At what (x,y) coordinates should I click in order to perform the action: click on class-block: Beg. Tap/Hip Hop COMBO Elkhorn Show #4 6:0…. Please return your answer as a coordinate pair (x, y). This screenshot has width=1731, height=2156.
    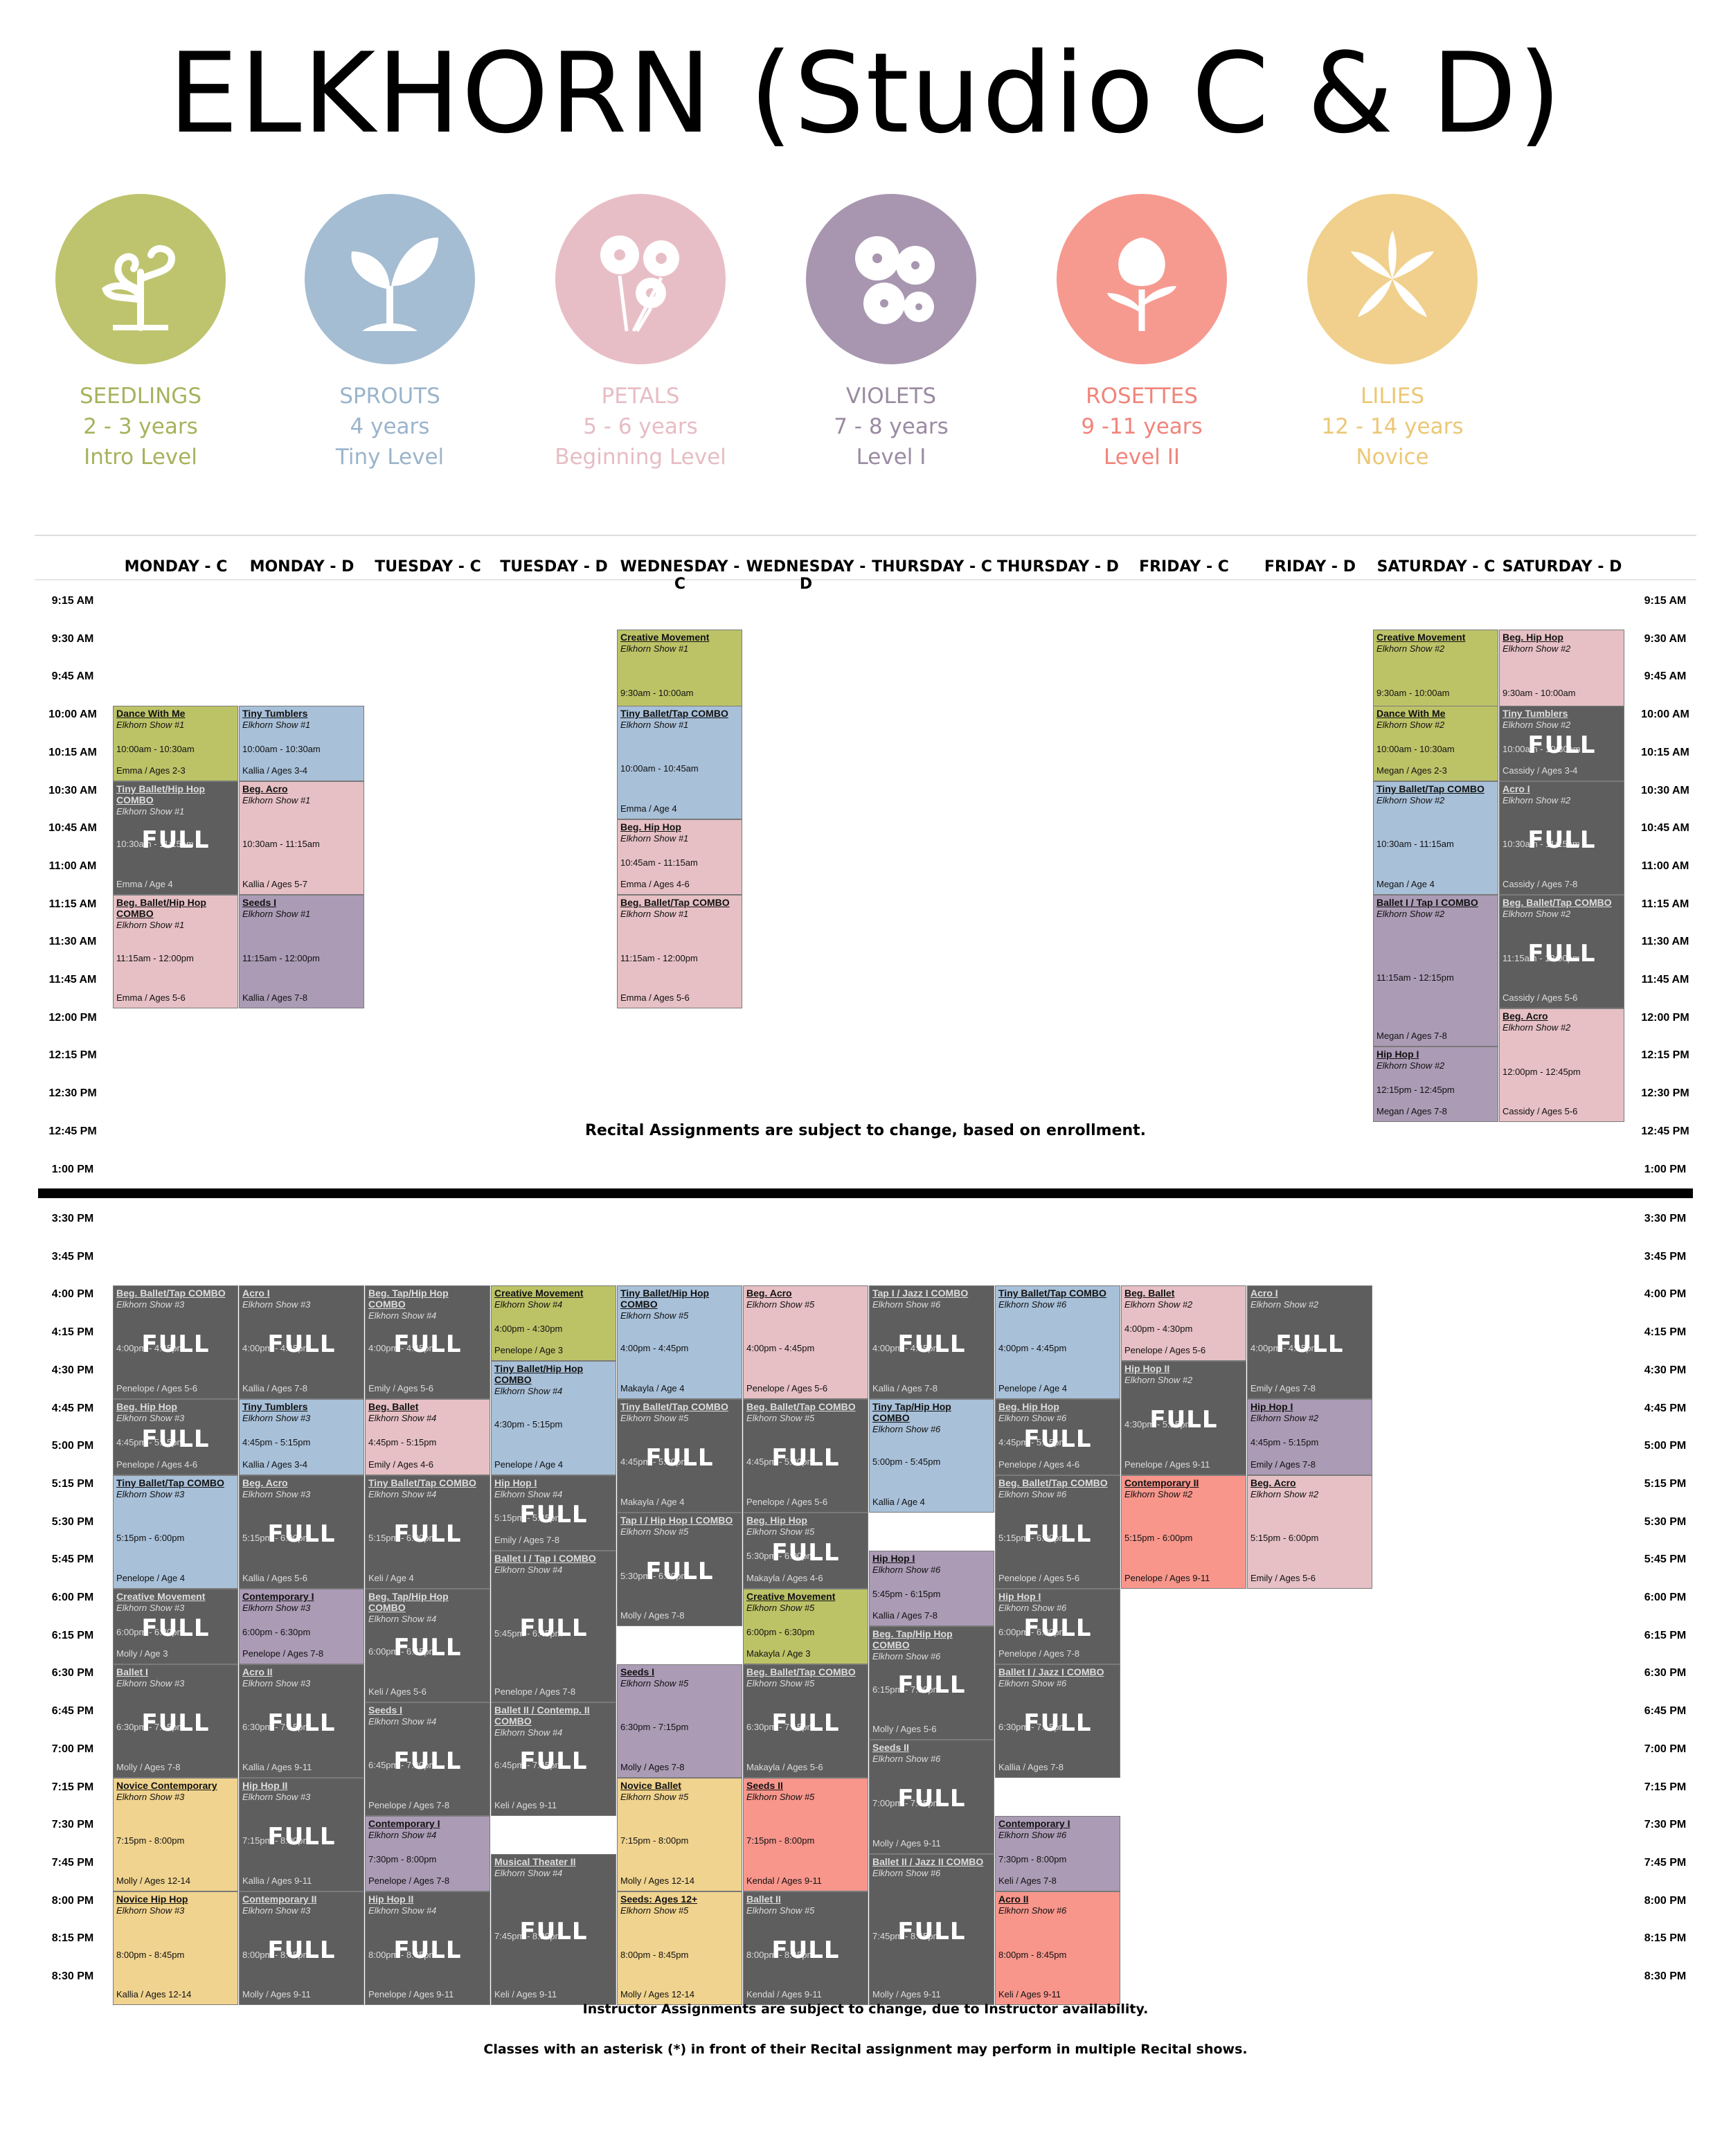
    Looking at the image, I should click on (427, 1645).